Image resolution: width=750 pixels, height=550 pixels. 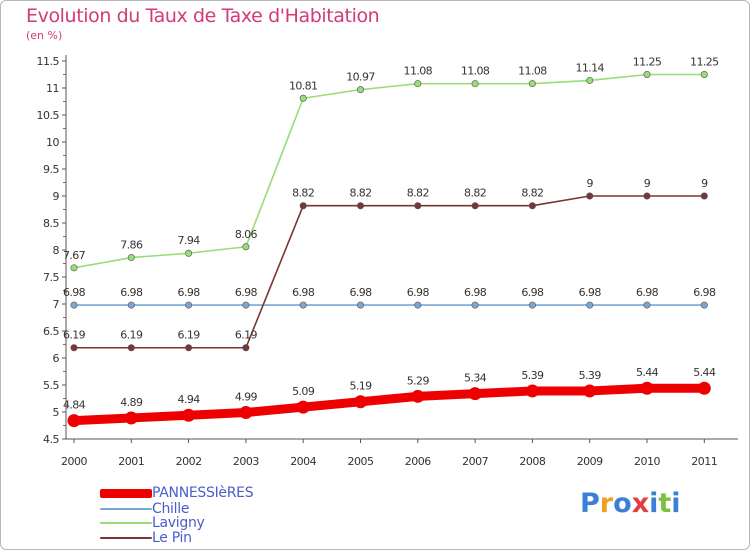 I want to click on y-tick-label: 10, so click(x=52, y=142).